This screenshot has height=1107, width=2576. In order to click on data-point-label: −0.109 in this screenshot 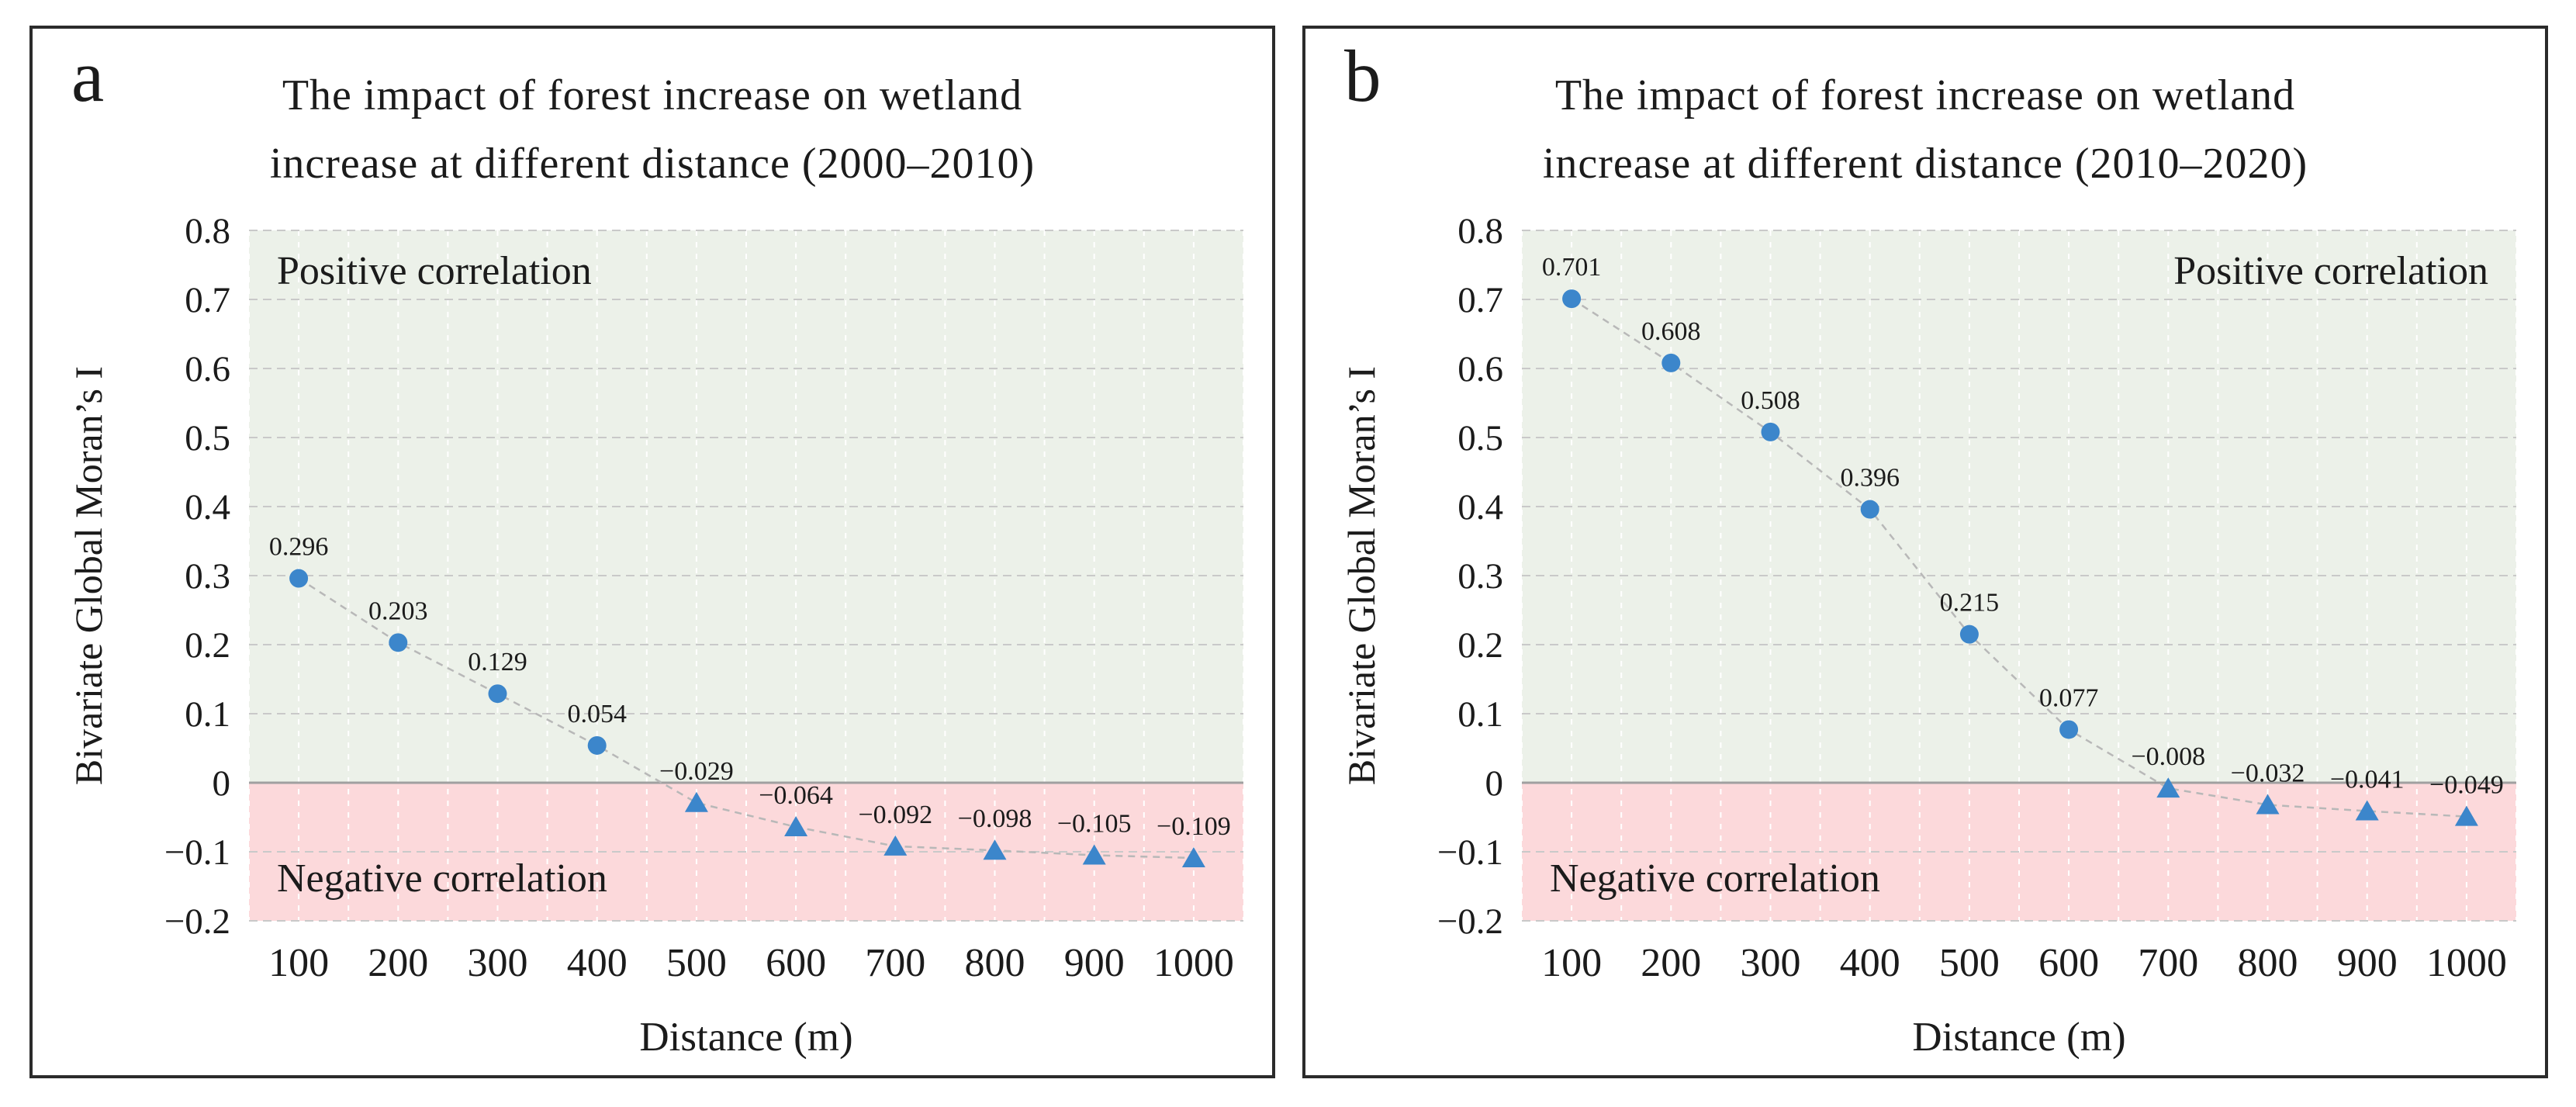, I will do `click(1194, 827)`.